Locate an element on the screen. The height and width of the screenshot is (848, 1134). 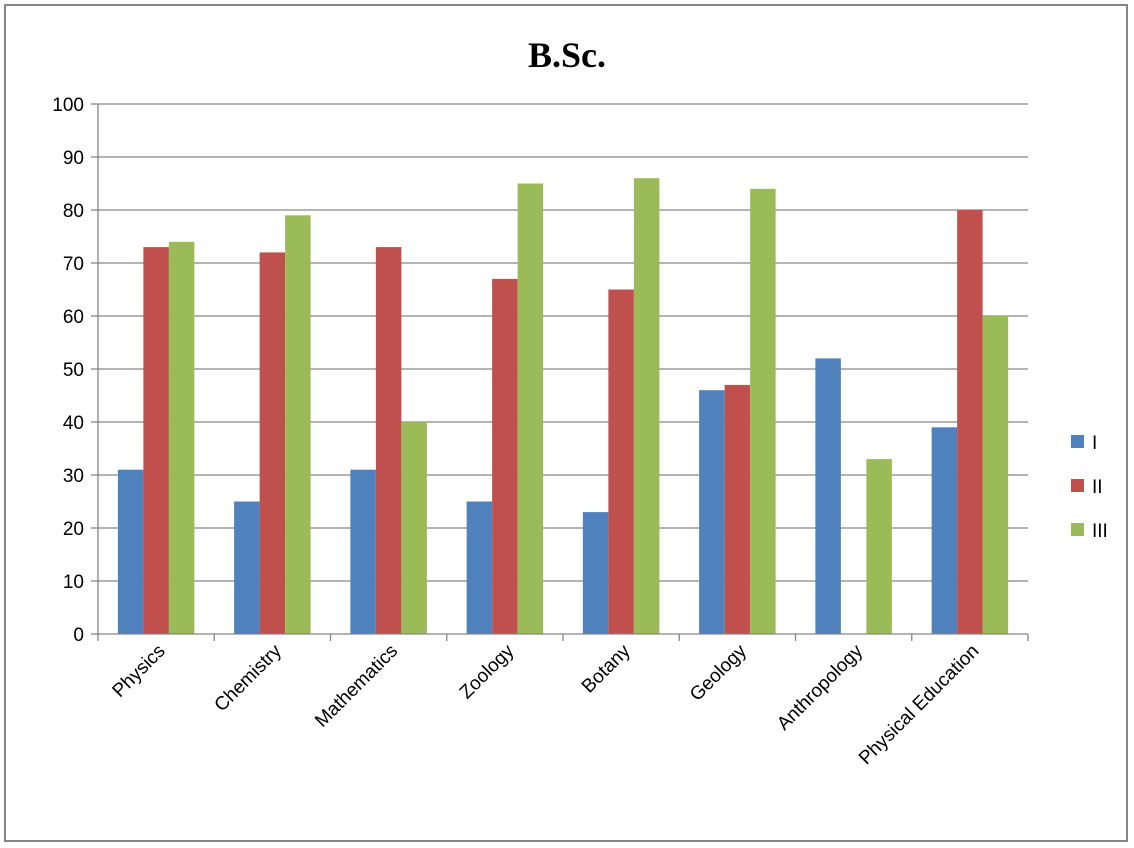
bar-II-zoology is located at coordinates (505, 456).